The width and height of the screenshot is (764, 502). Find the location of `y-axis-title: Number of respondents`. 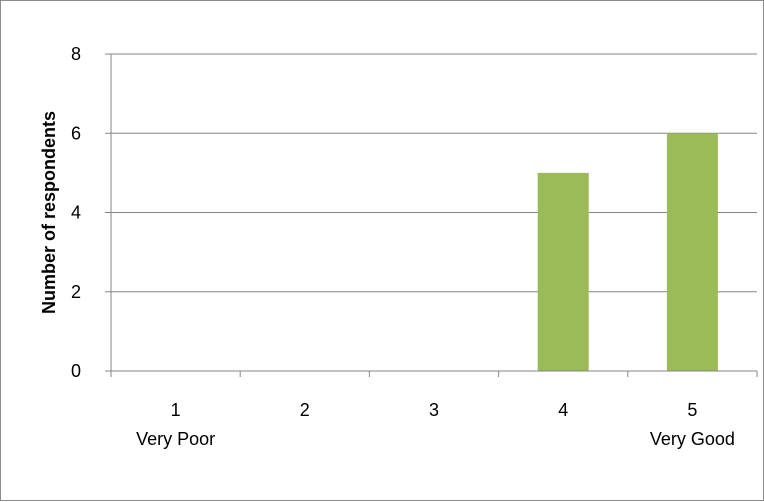

y-axis-title: Number of respondents is located at coordinates (49, 212).